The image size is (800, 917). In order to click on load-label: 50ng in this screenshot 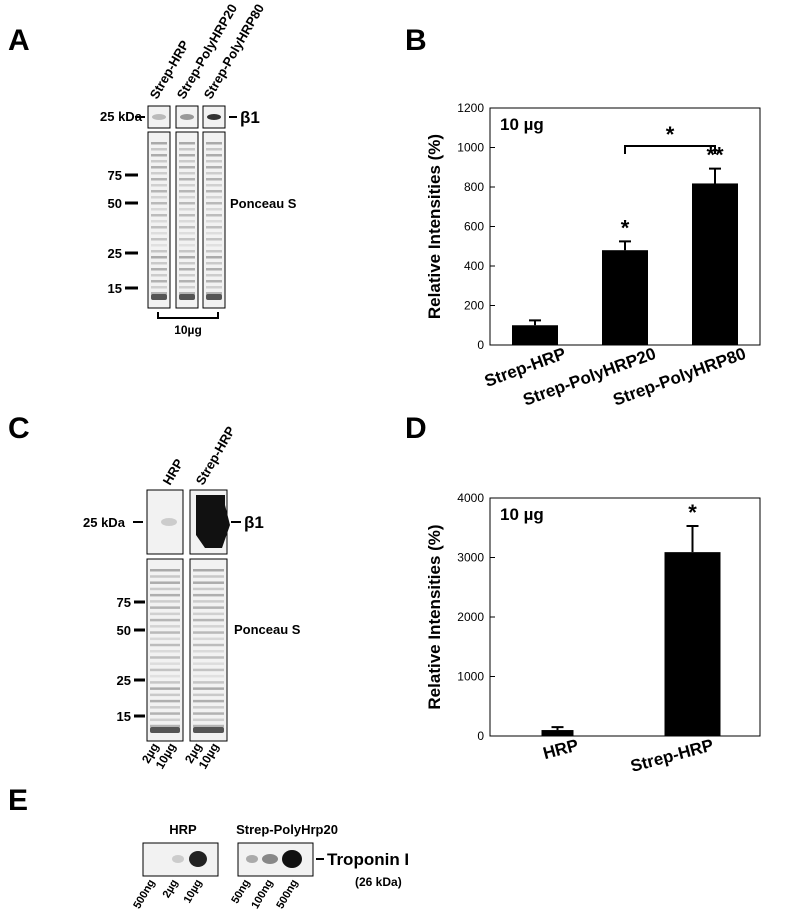, I will do `click(240, 892)`.